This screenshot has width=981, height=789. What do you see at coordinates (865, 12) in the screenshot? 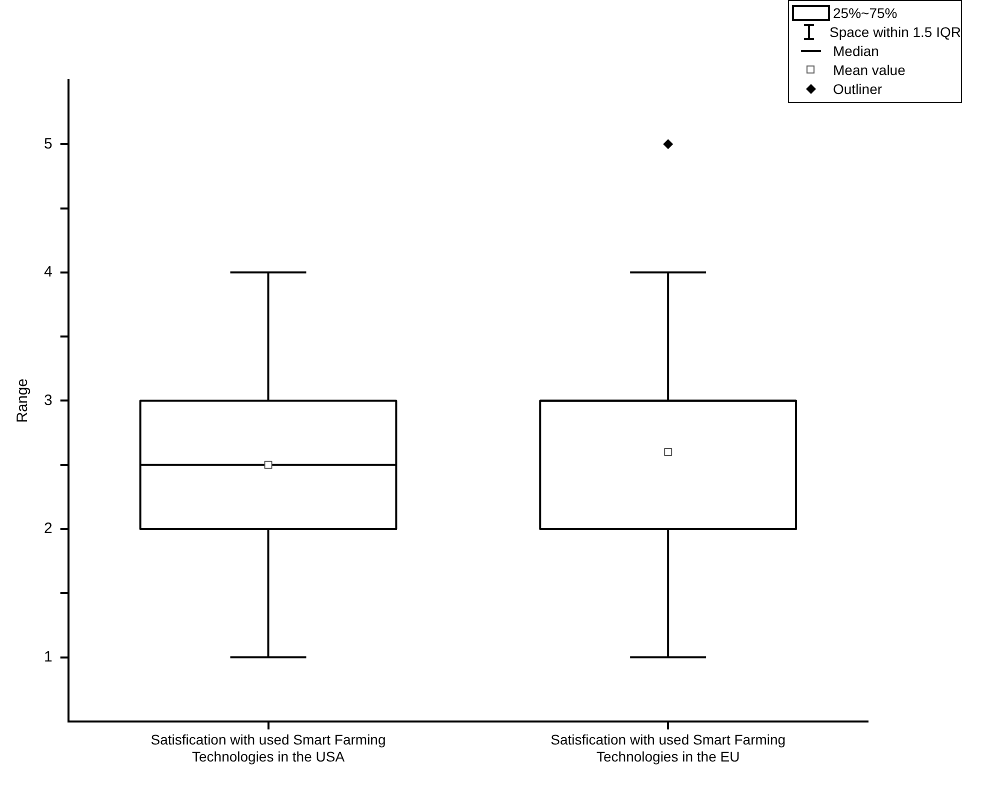
I see `text: 25%~75%` at bounding box center [865, 12].